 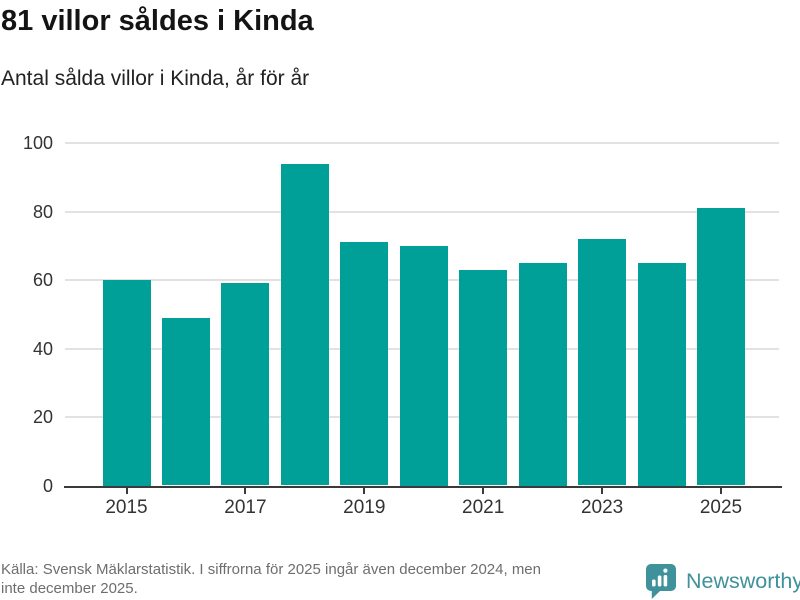 I want to click on bar-2021, so click(x=483, y=377).